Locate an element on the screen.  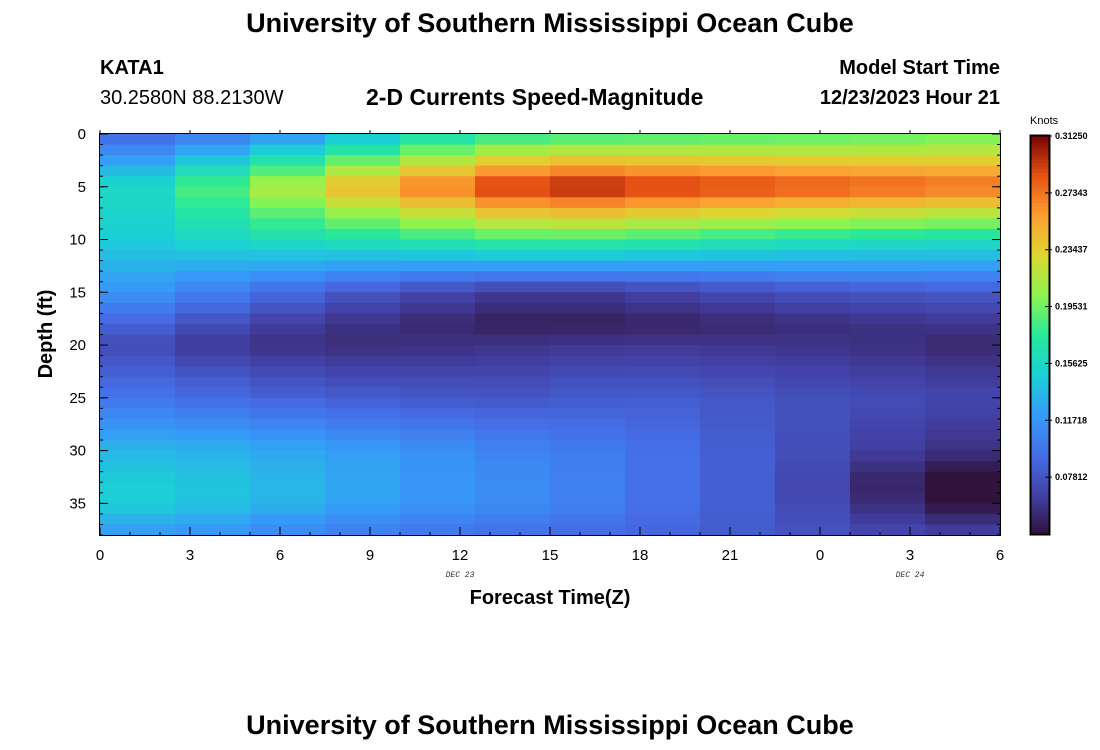
y-tick-label: 0 is located at coordinates (82, 134).